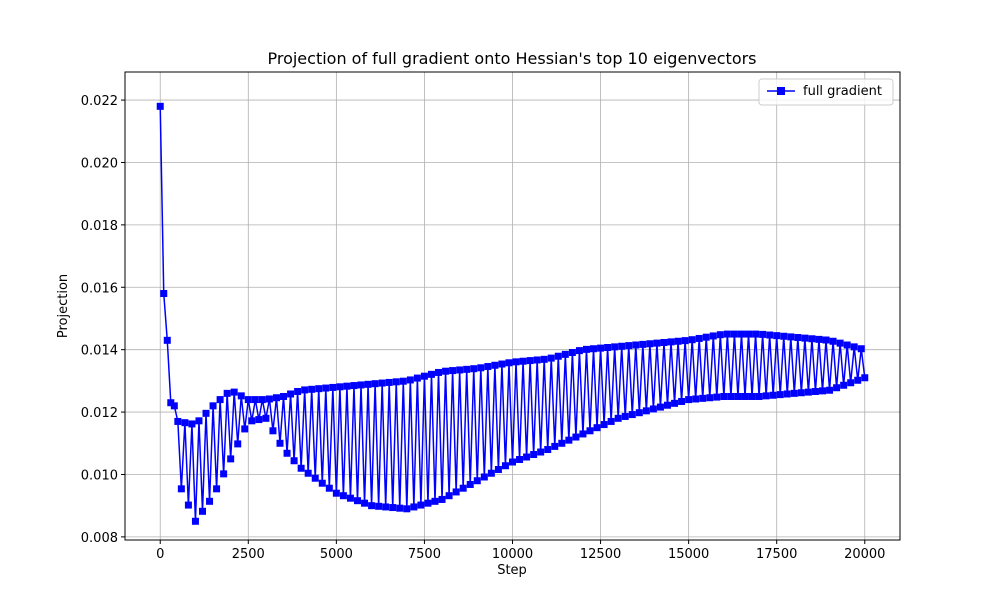  What do you see at coordinates (600, 554) in the screenshot?
I see `x-tick-label: 12500` at bounding box center [600, 554].